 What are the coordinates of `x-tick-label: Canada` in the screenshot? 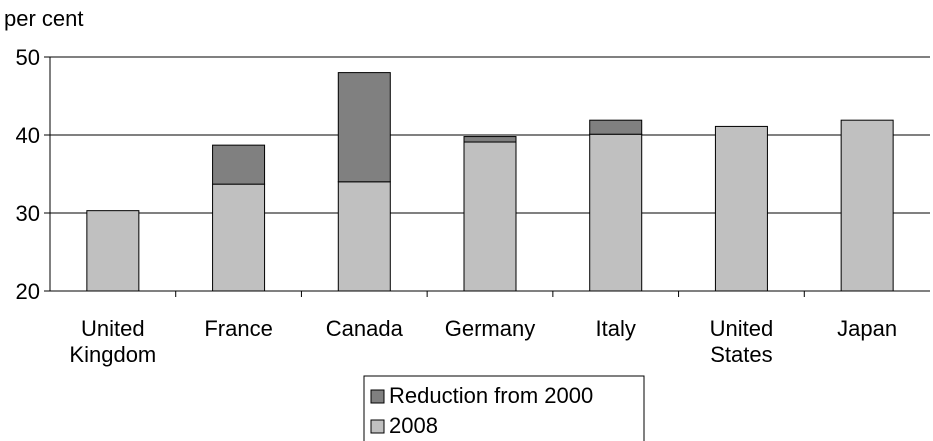 It's located at (365, 328).